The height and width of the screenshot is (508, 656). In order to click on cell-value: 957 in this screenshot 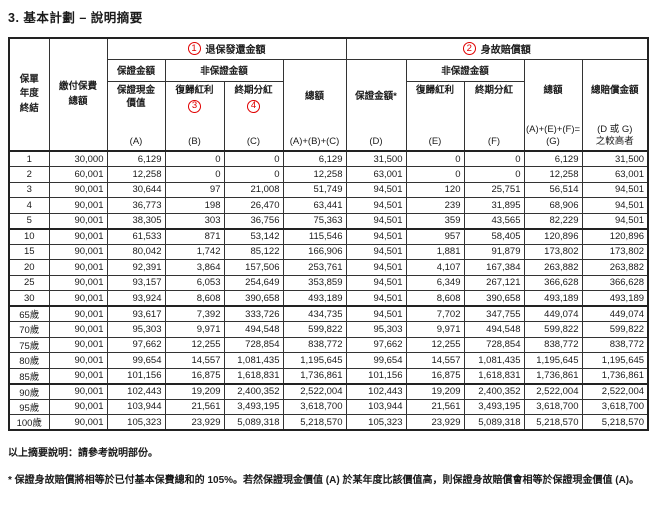, I will do `click(435, 236)`.